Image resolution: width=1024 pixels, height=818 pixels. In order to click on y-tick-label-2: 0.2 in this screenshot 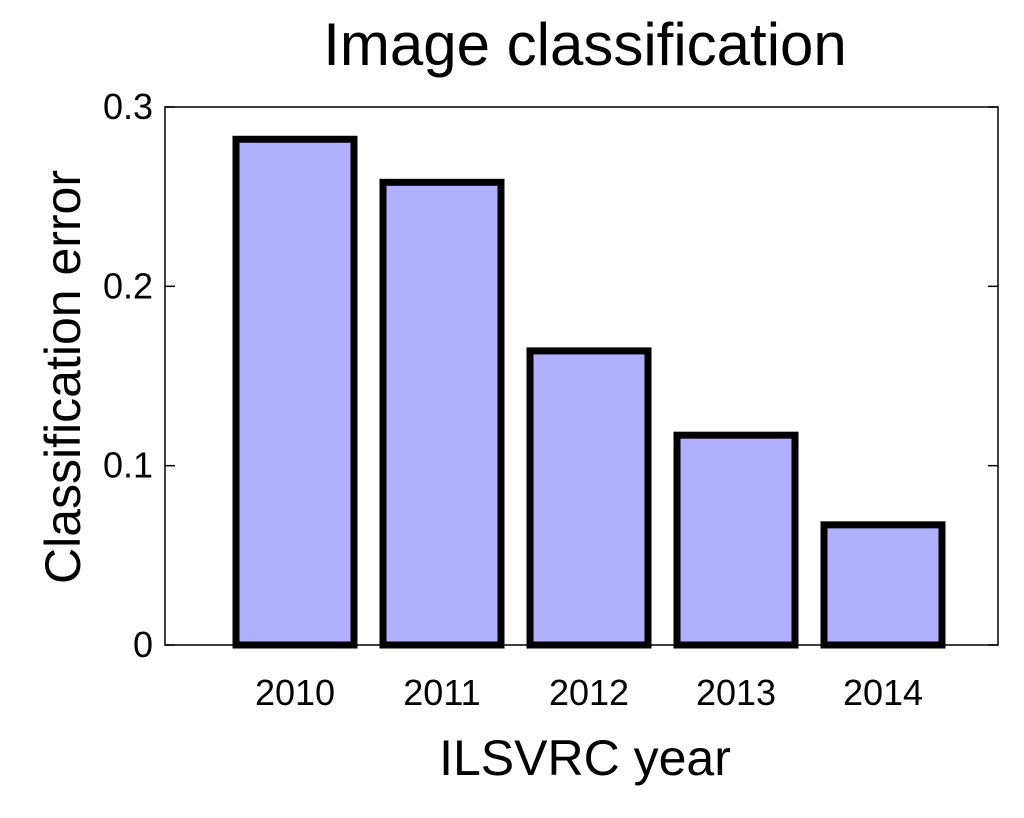, I will do `click(128, 285)`.